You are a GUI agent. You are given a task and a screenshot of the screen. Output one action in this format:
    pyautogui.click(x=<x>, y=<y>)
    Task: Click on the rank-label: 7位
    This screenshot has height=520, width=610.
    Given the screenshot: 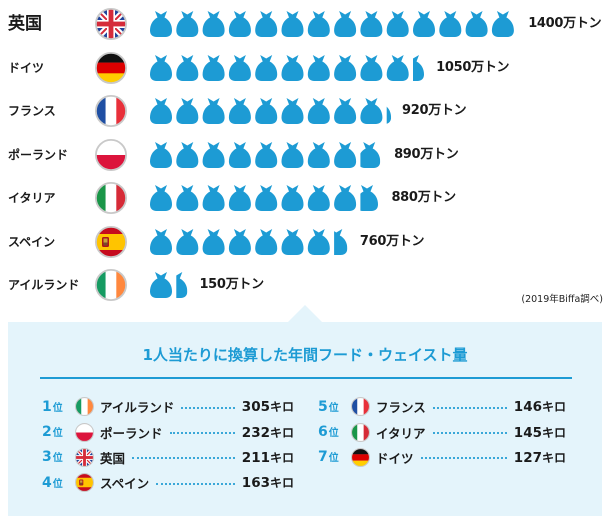 What is the action you would take?
    pyautogui.click(x=334, y=457)
    